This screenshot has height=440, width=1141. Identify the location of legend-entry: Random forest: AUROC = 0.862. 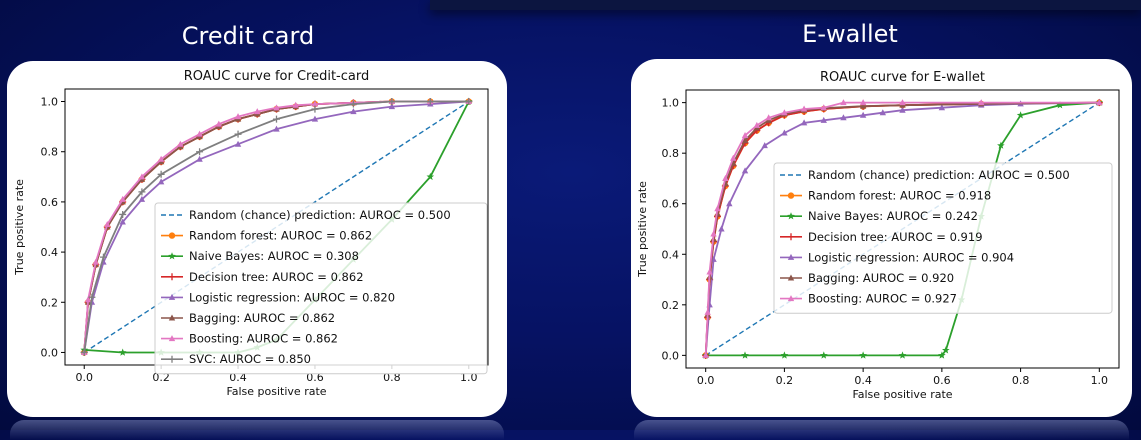
(266, 236).